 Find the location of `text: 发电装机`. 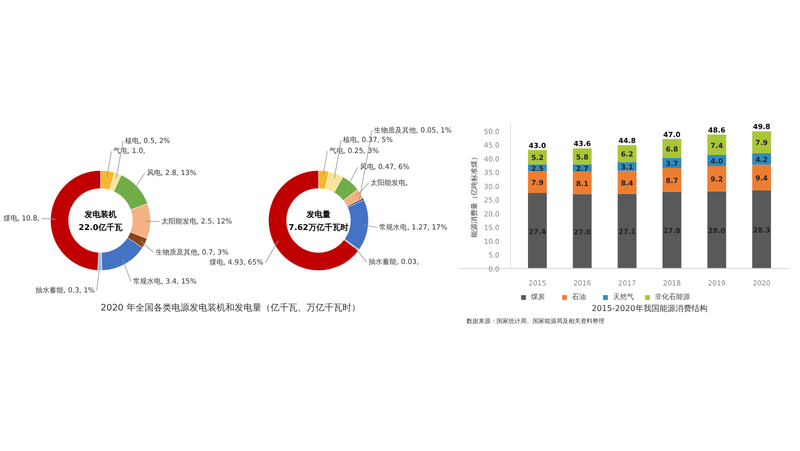

text: 发电装机 is located at coordinates (100, 214).